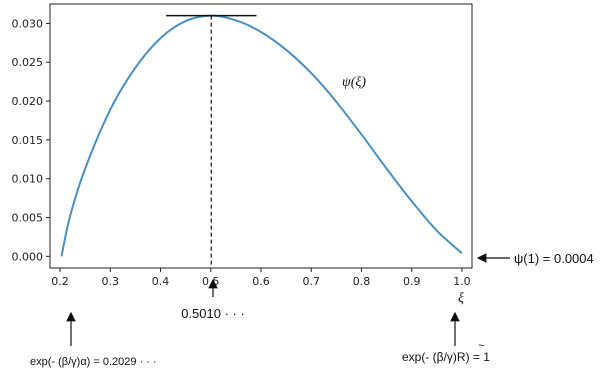 This screenshot has width=601, height=376. I want to click on x-tick-label: 0.4, so click(161, 281).